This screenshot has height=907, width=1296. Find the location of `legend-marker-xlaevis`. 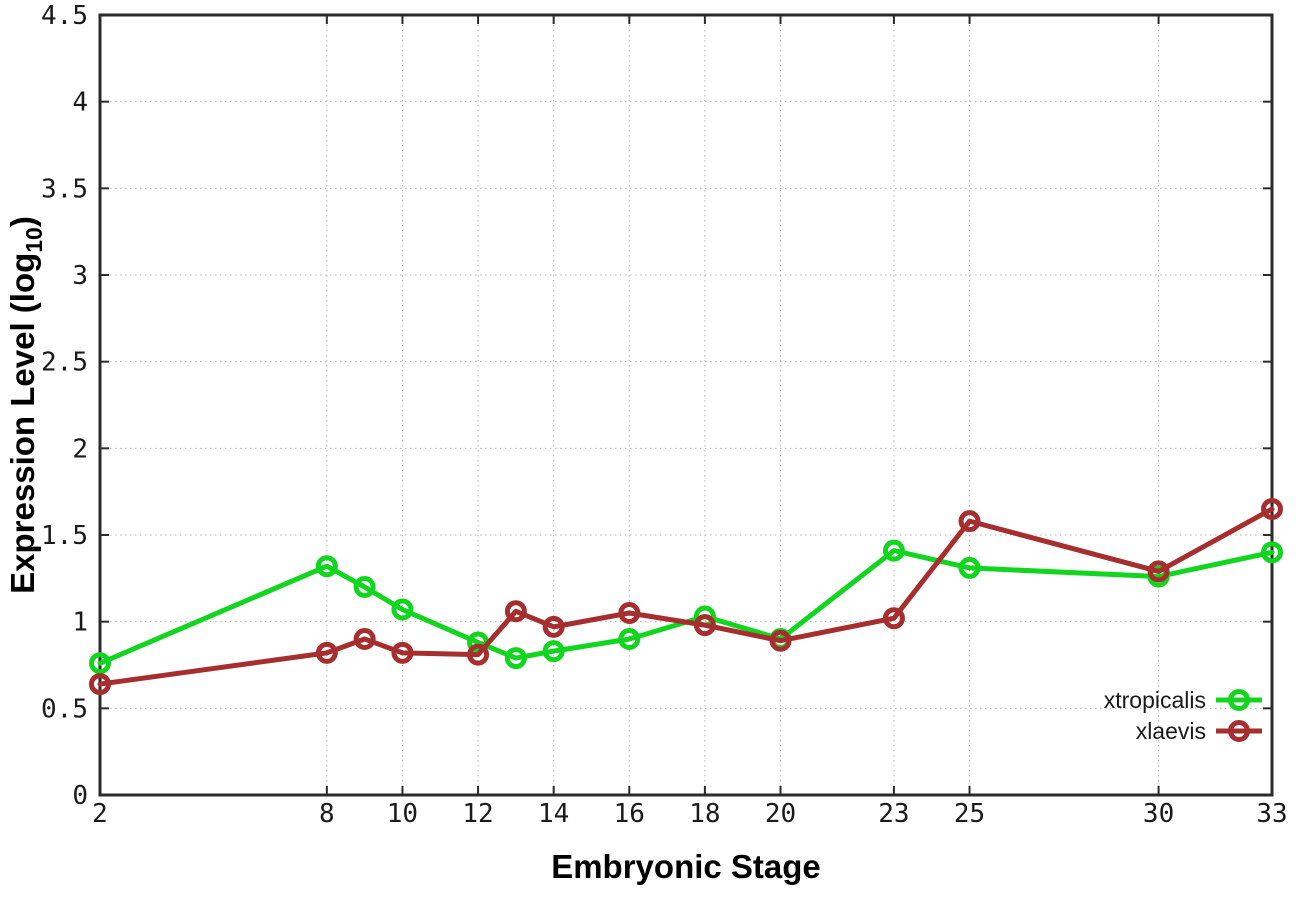

legend-marker-xlaevis is located at coordinates (1239, 731).